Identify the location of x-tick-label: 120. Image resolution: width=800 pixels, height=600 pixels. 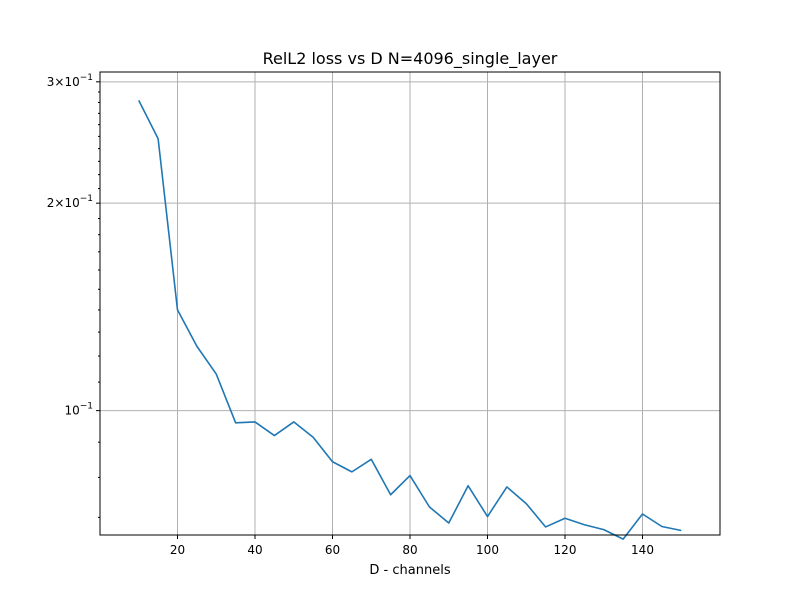
(565, 550).